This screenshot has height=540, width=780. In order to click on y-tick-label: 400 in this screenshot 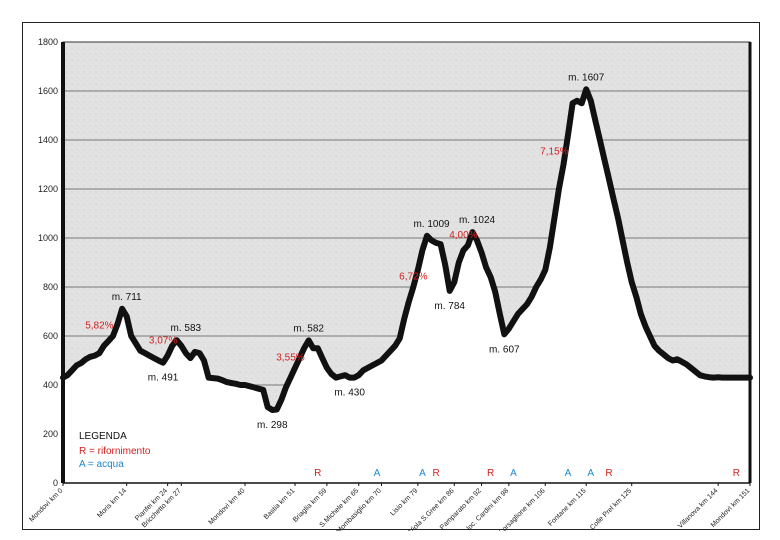, I will do `click(50, 385)`.